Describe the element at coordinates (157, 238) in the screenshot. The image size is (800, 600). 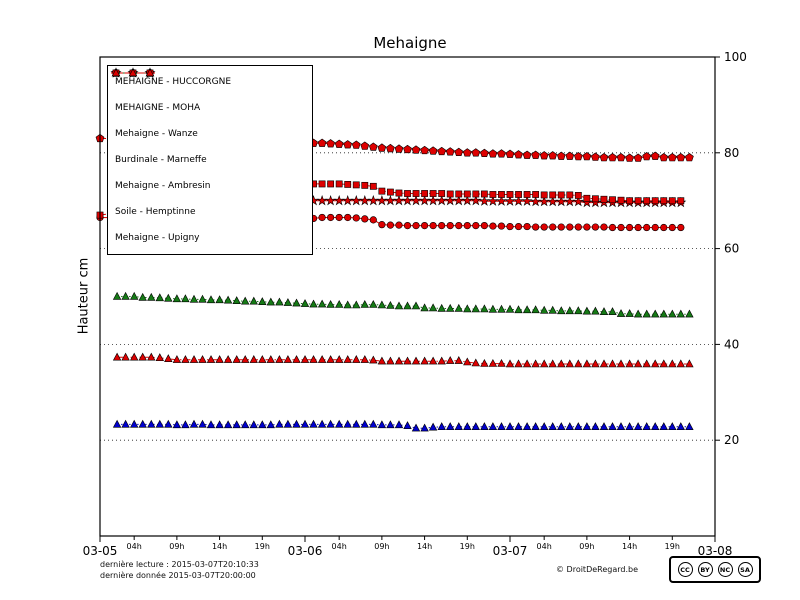
I see `legend-label: Mehaigne - Upigny` at that location.